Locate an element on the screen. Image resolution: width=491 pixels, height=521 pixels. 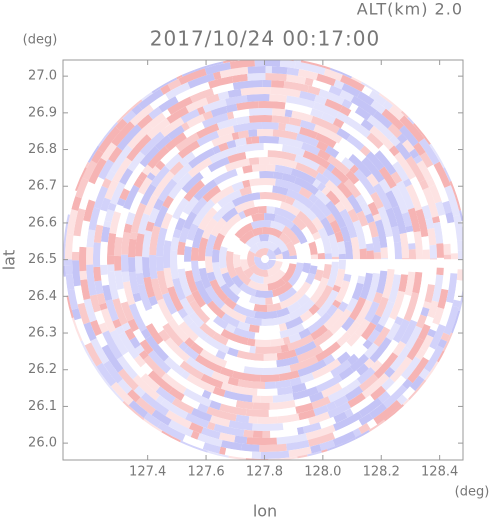
altitude-annotation: ALT(km) 2.0 is located at coordinates (410, 9).